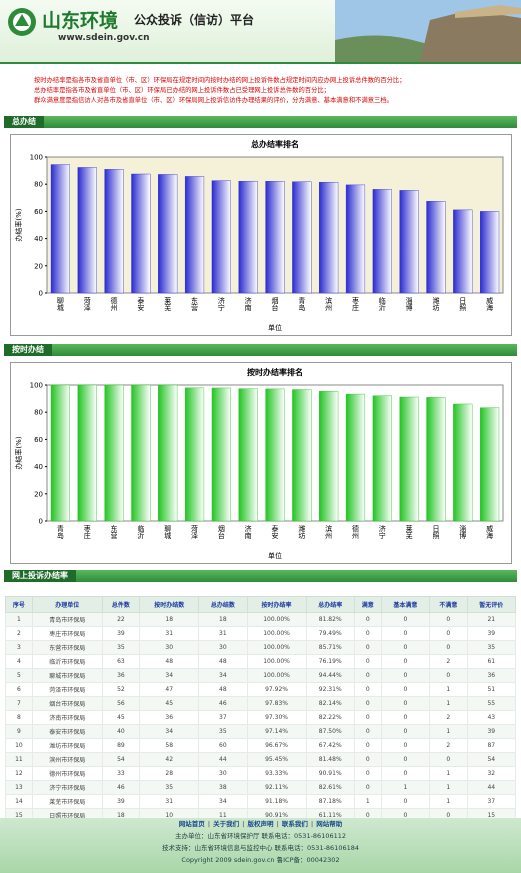 The width and height of the screenshot is (521, 873). Describe the element at coordinates (491, 633) in the screenshot. I see `table-cell: 39` at that location.